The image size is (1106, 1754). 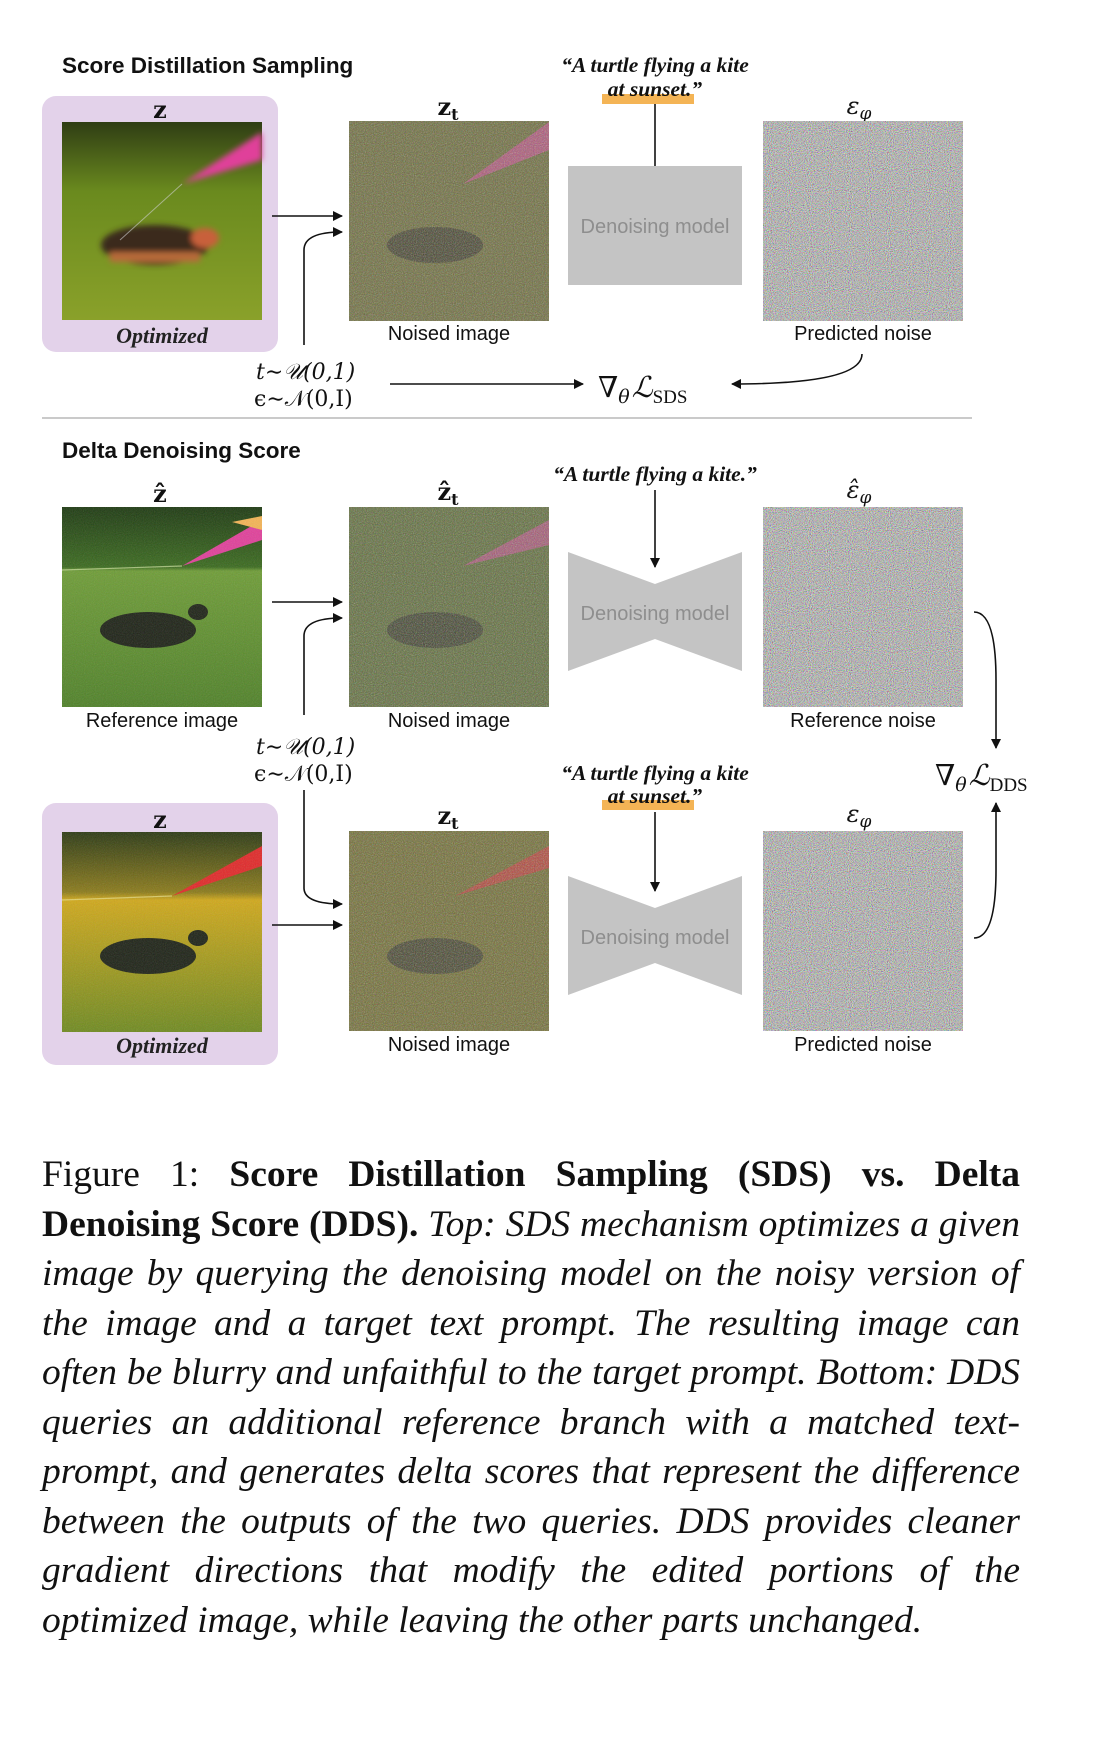 I want to click on dds-optimized-image, so click(x=161, y=932).